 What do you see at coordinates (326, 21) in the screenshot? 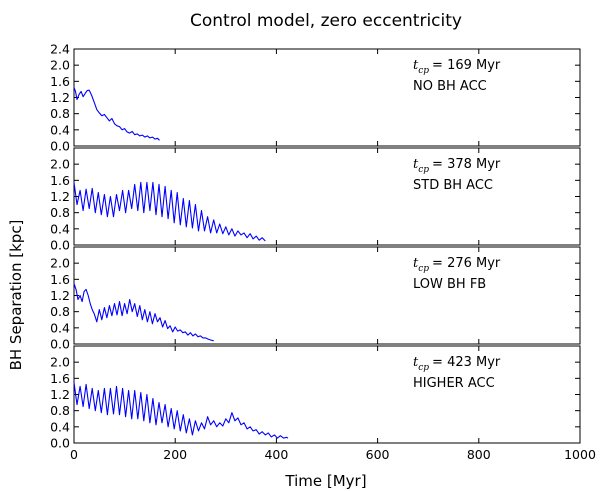
I see `chart-title: Control model, zero eccentricity` at bounding box center [326, 21].